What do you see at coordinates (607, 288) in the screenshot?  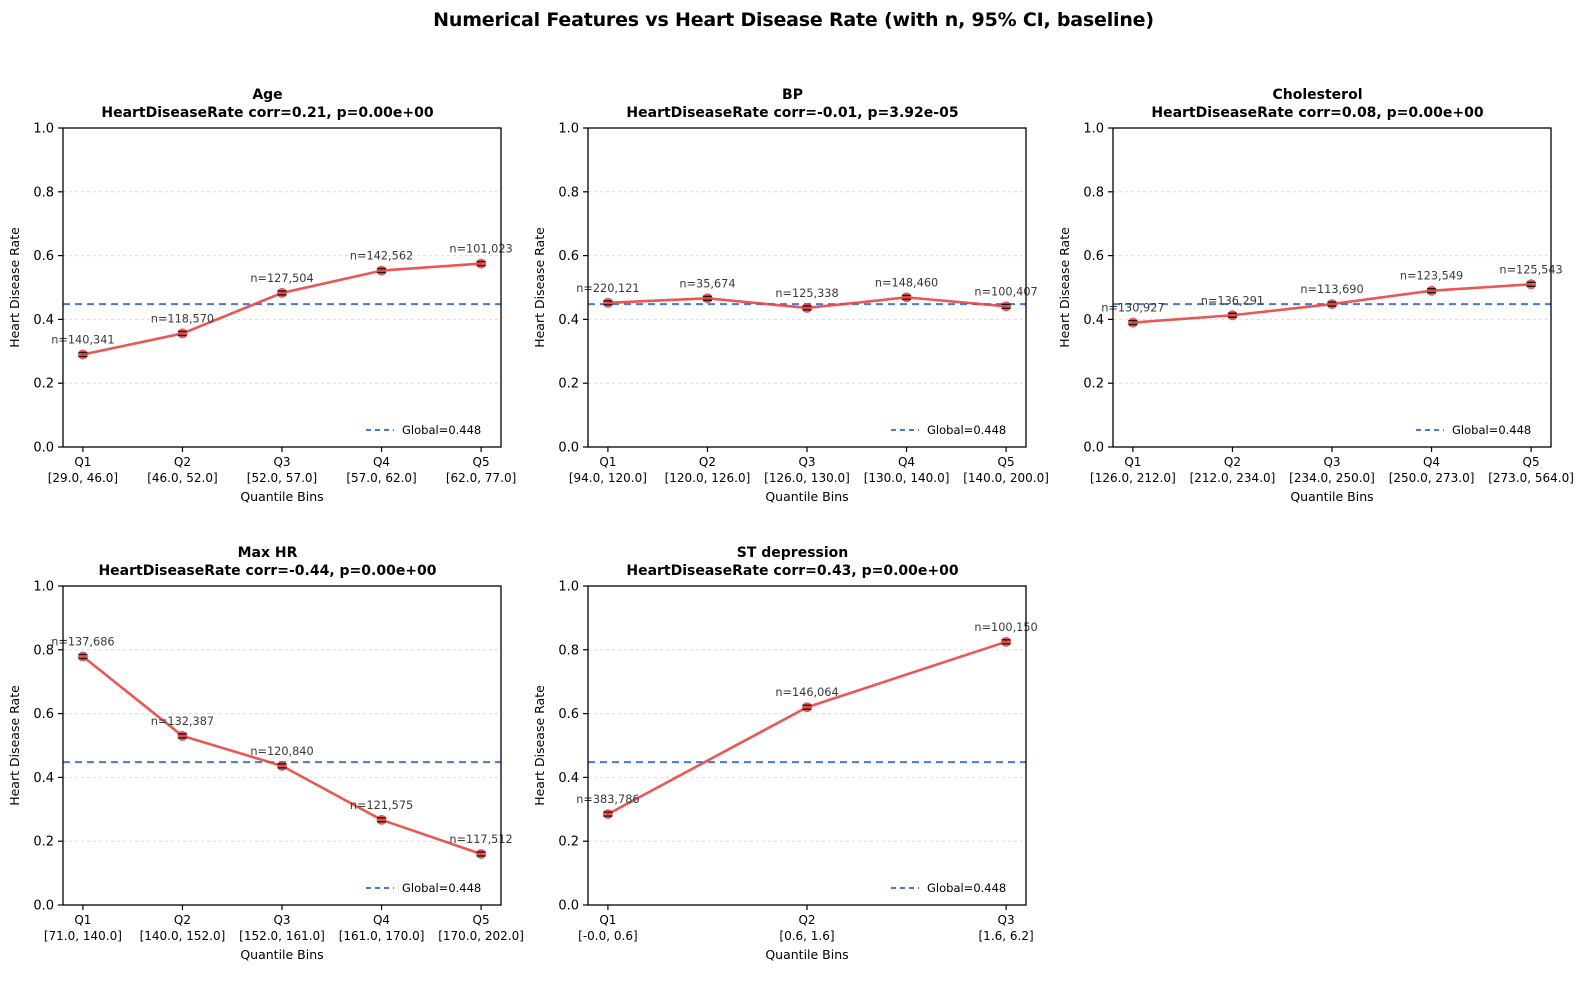 I see `n-annotation: n=220,121` at bounding box center [607, 288].